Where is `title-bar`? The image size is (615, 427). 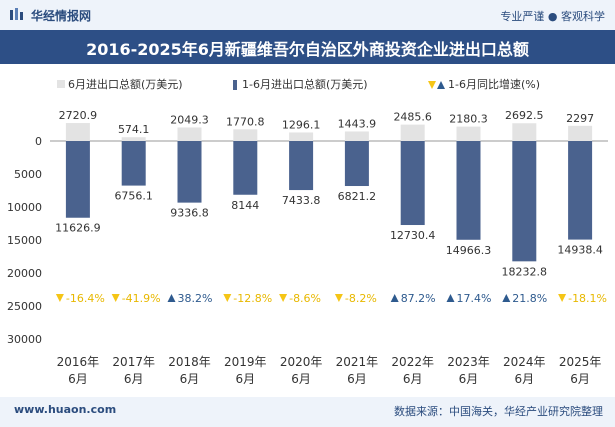
title-bar is located at coordinates (307, 47).